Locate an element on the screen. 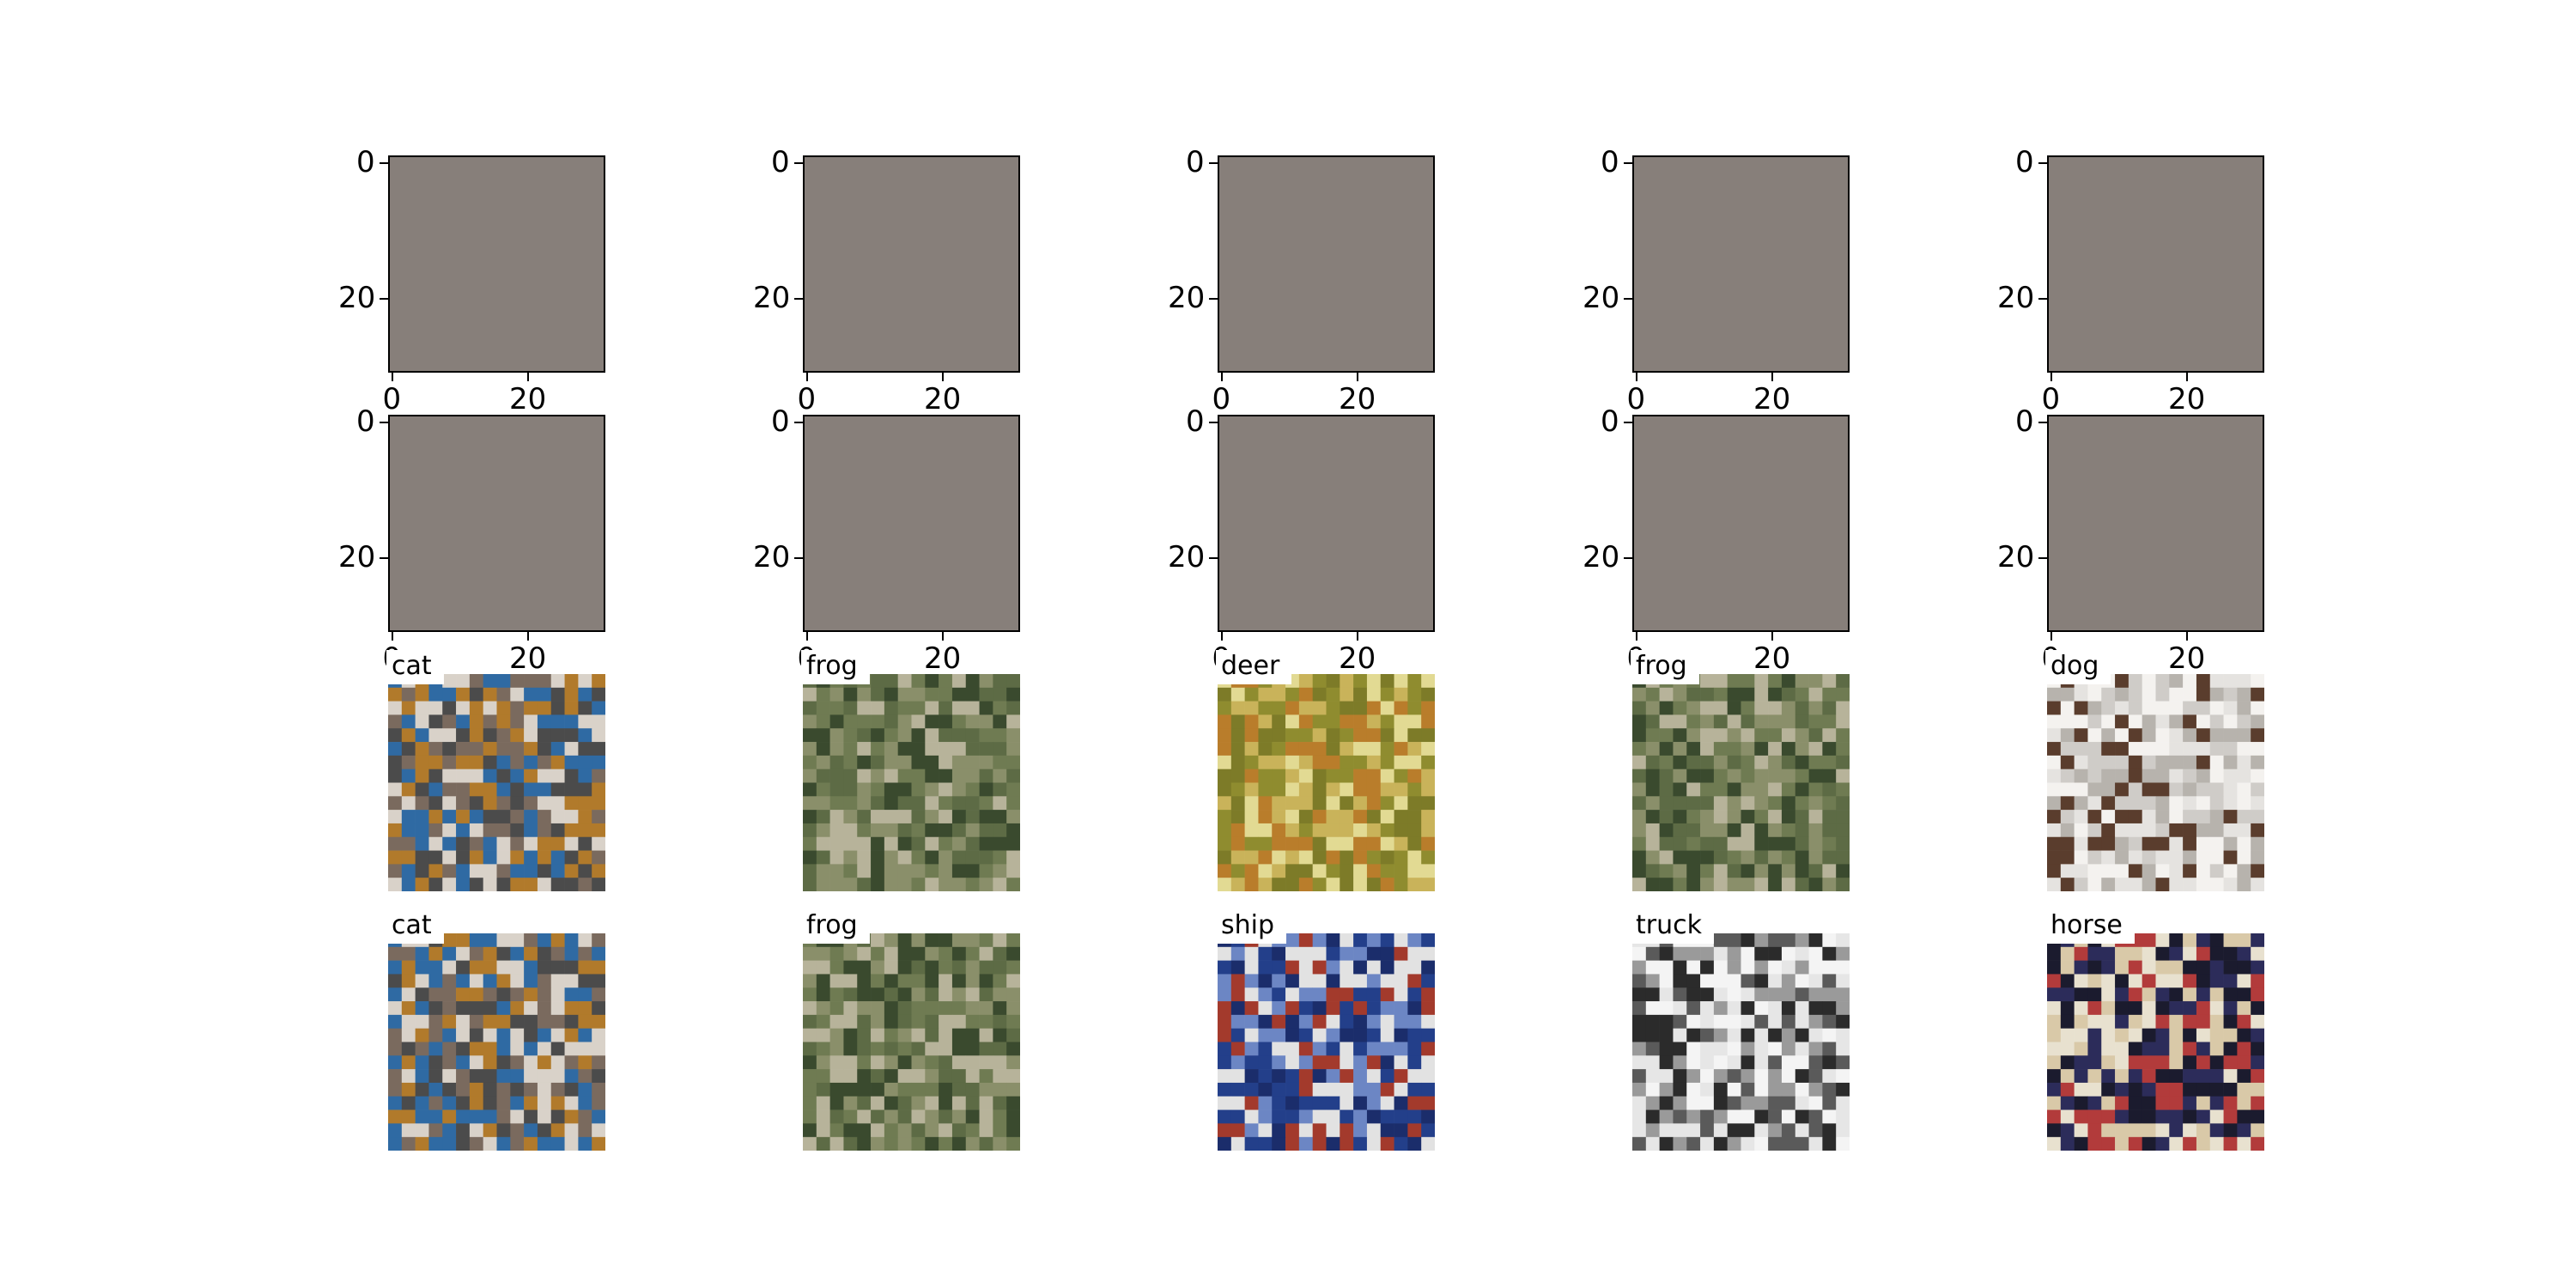 The height and width of the screenshot is (1288, 2576). image-class-label: horse is located at coordinates (2090, 926).